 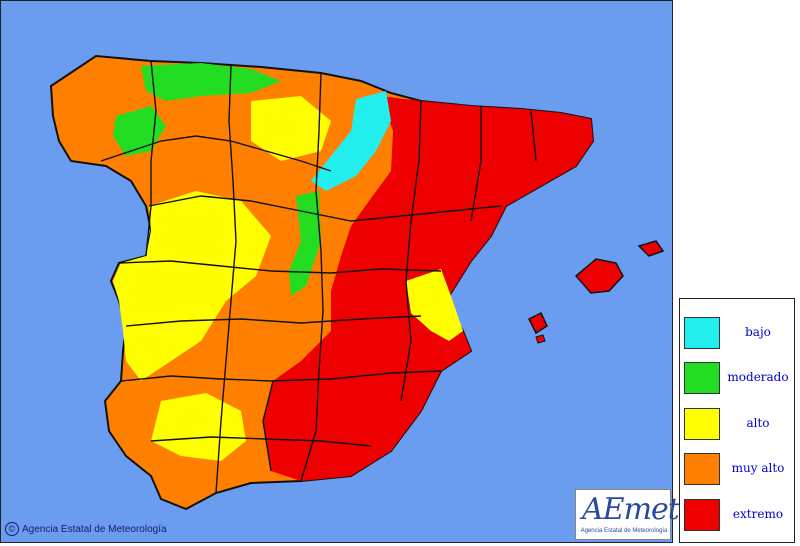 What do you see at coordinates (758, 332) in the screenshot?
I see `legend-label: bajo` at bounding box center [758, 332].